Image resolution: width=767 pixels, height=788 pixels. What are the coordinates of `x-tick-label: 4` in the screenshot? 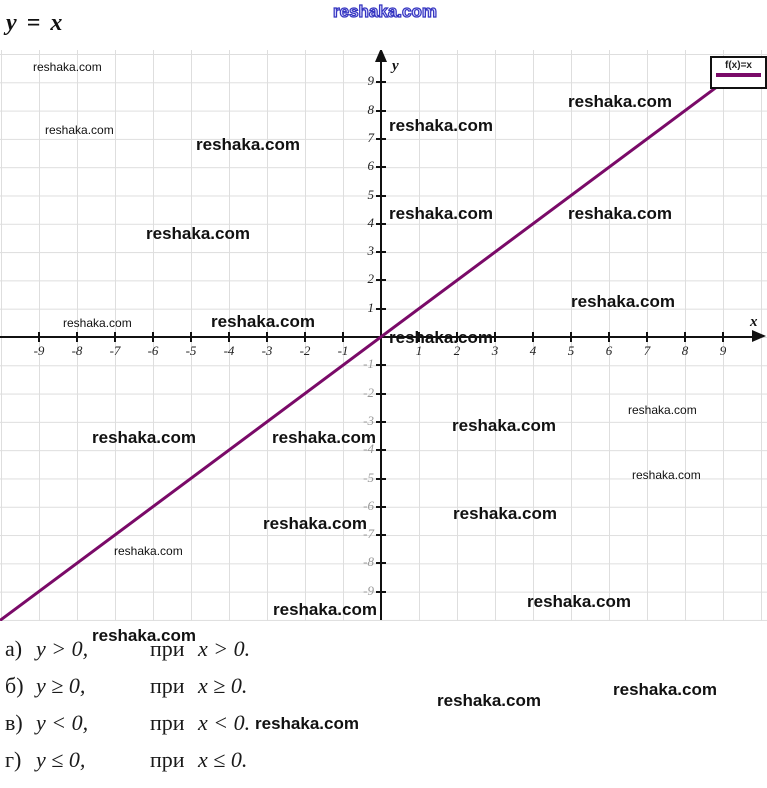 It's located at (533, 350).